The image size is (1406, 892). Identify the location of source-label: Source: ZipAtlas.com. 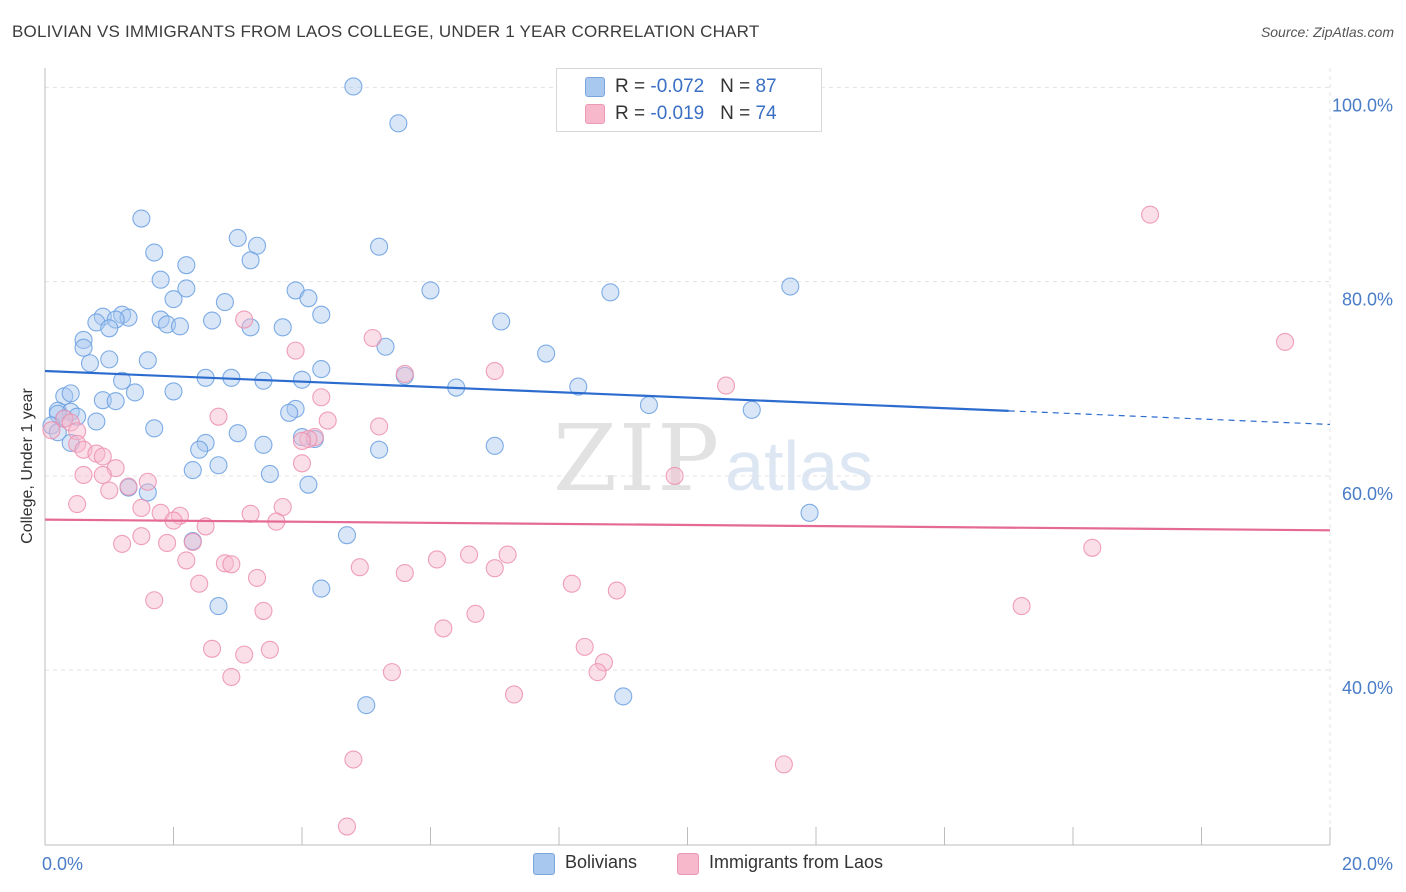
(1327, 32).